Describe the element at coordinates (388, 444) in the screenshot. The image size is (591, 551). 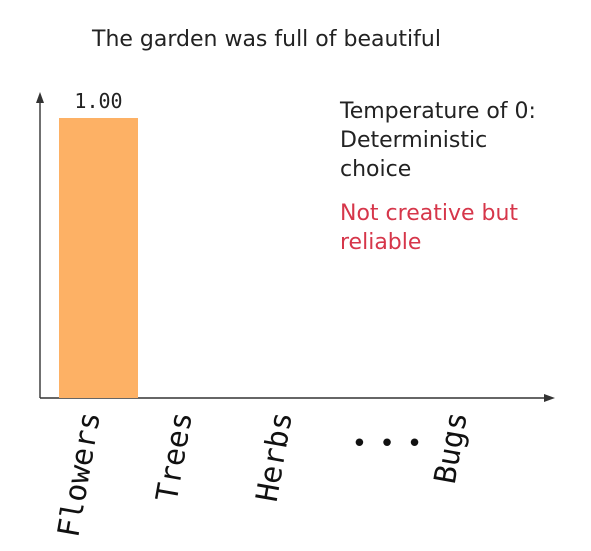
I see `category-label-ellipsis: • • •` at that location.